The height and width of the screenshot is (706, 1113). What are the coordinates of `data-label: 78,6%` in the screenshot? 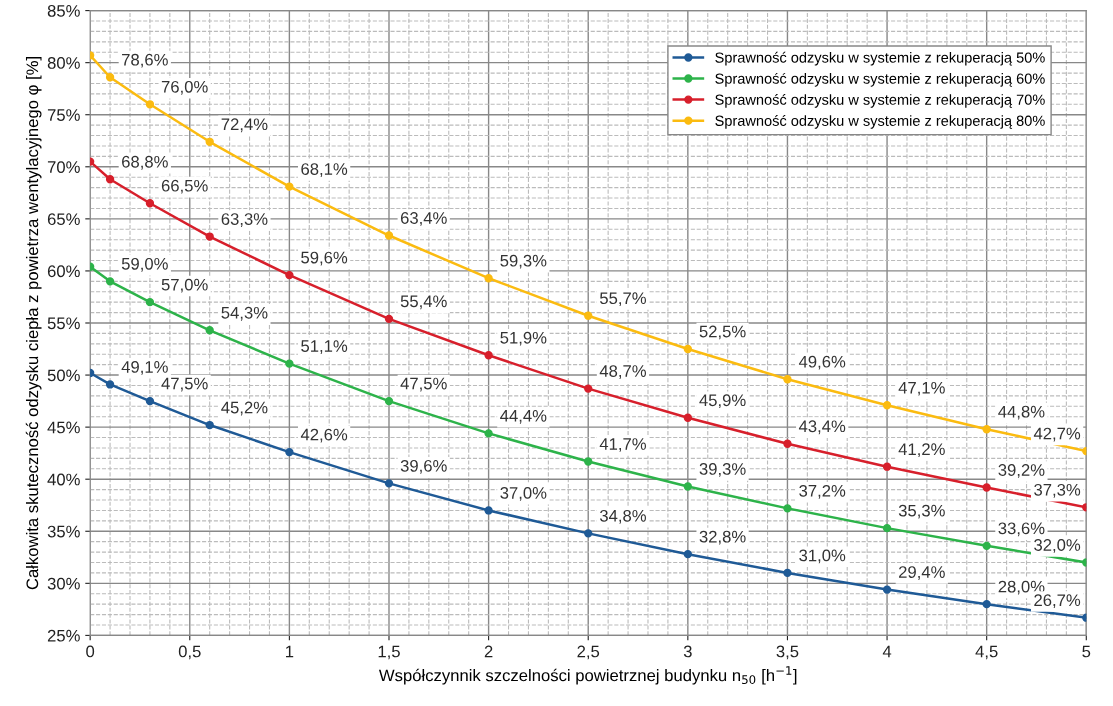 It's located at (145, 60).